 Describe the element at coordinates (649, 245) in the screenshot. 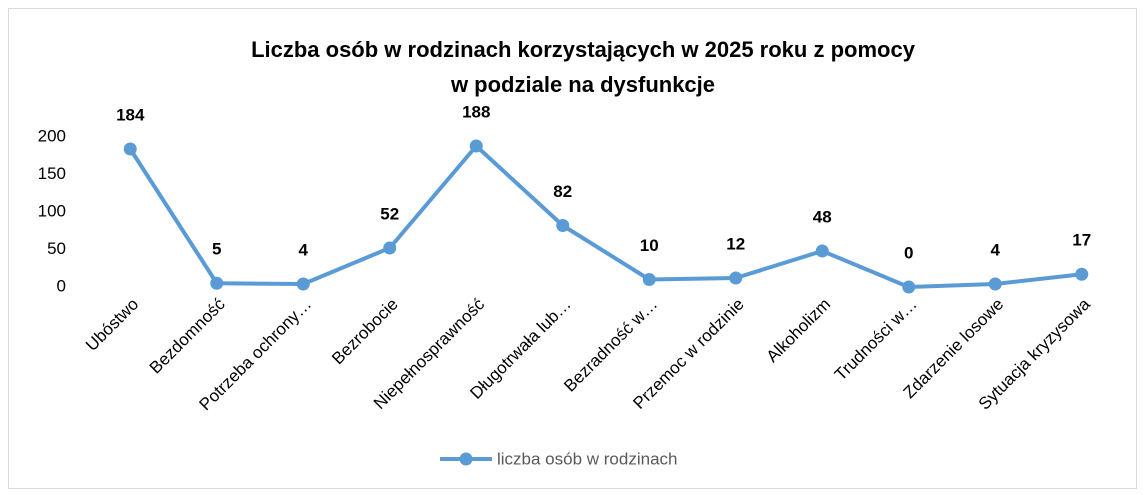

I see `data-label: 10` at that location.